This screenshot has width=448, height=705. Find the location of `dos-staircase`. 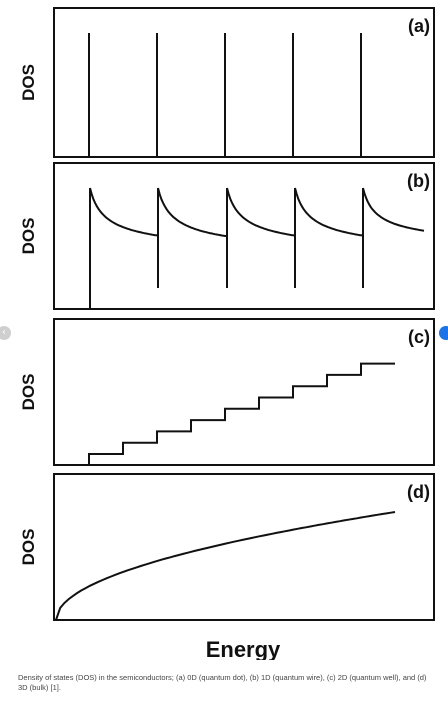

dos-staircase is located at coordinates (241, 413).